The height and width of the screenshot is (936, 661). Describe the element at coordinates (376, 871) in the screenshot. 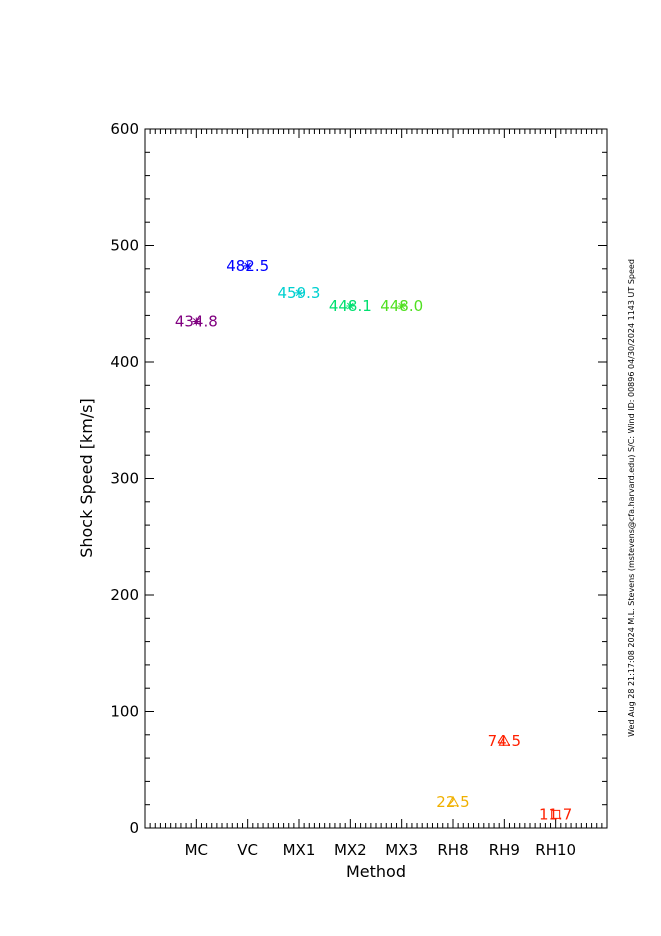

I see `x-axis-title: Method` at that location.